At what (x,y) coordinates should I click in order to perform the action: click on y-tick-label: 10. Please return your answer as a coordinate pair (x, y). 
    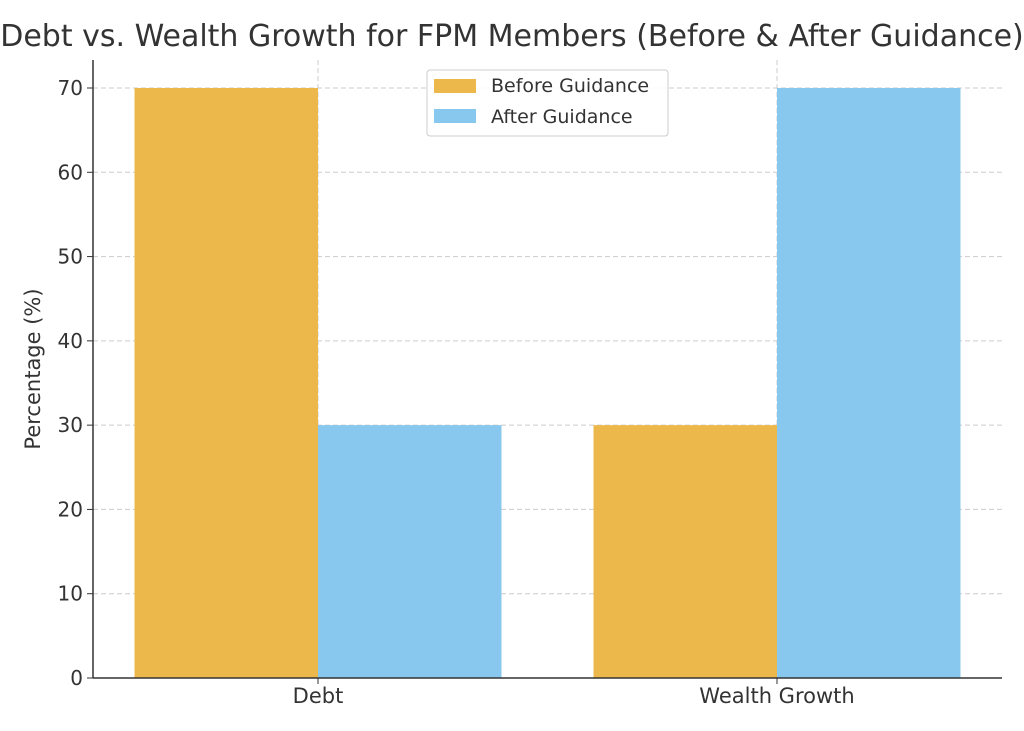
    Looking at the image, I should click on (70, 594).